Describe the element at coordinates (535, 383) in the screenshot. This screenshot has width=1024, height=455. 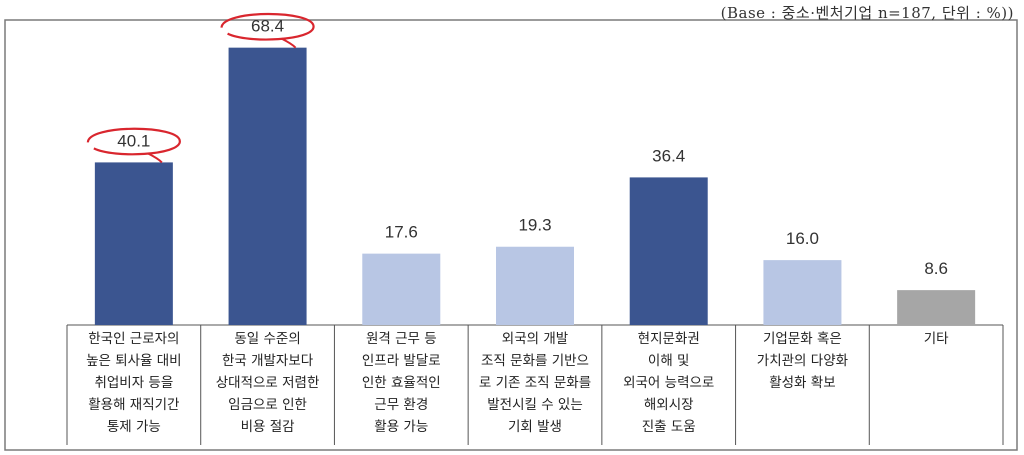
I see `category-label: 로 기존 조직 문화를` at that location.